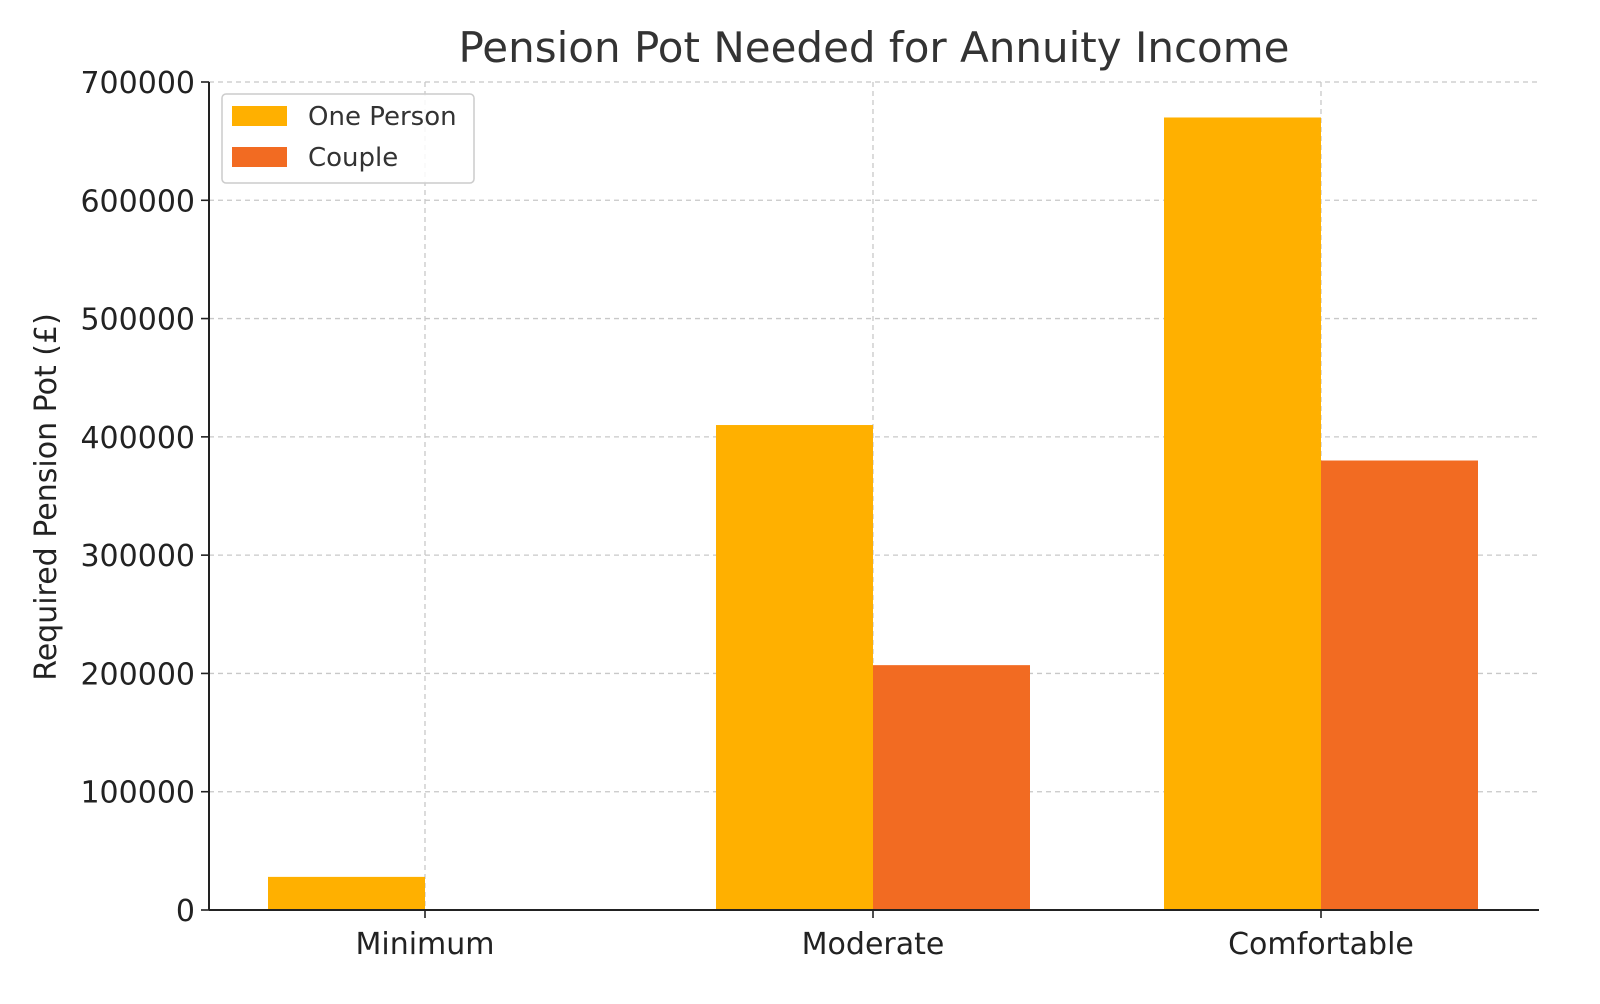  I want to click on bar-one-person-moderate, so click(794, 667).